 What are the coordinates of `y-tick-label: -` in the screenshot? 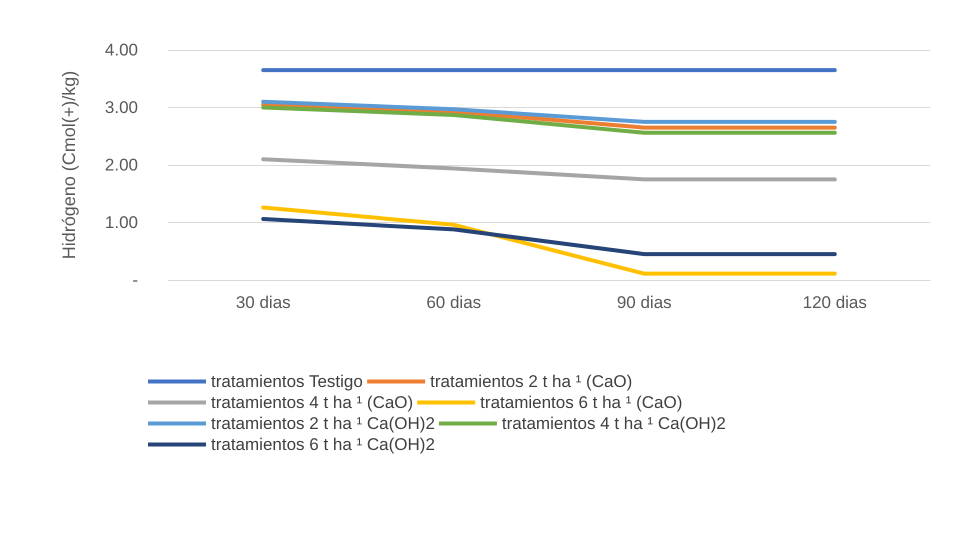 It's located at (135, 280).